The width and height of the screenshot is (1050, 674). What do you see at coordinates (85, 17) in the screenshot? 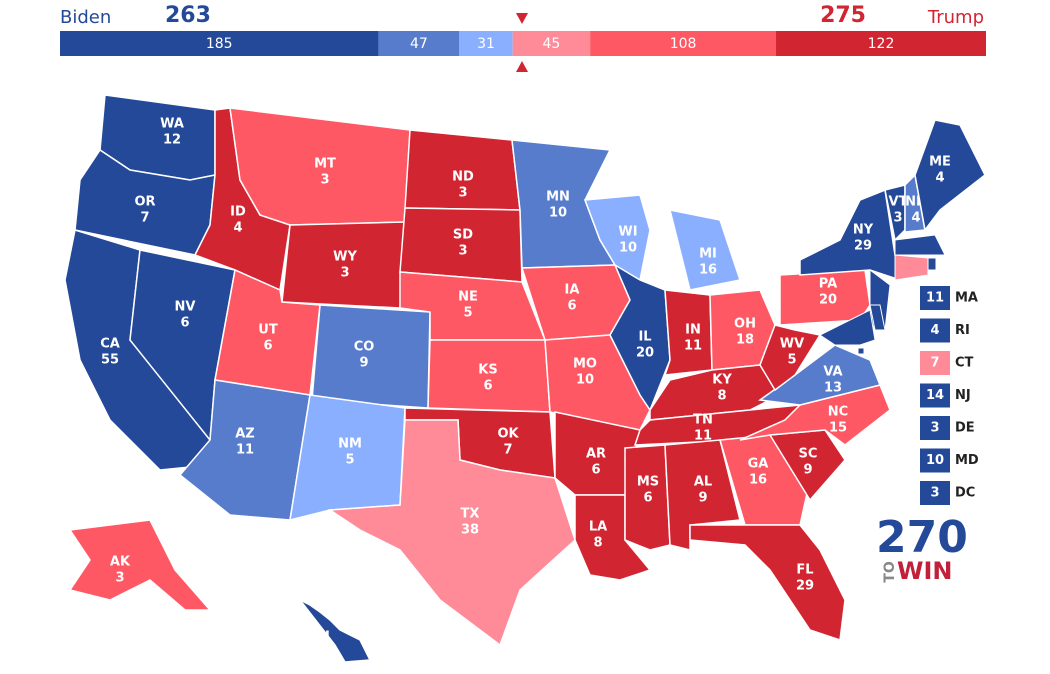
I see `candidate-name: Biden` at bounding box center [85, 17].